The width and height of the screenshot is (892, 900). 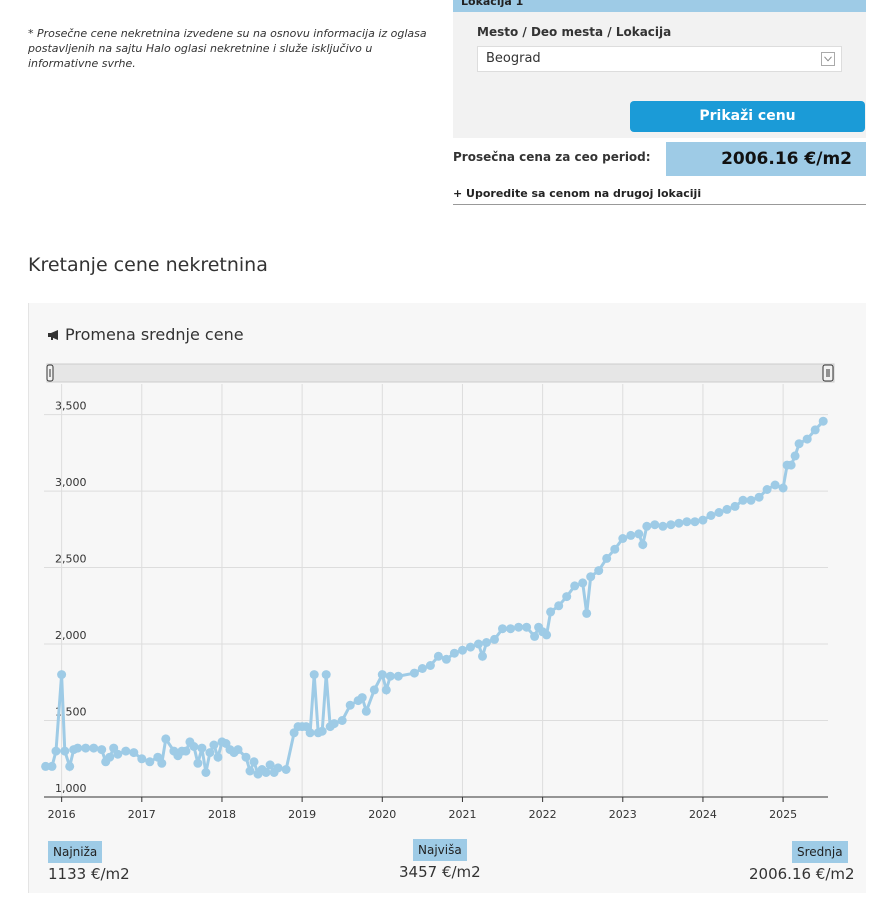 I want to click on navigator-handle-right, so click(x=828, y=373).